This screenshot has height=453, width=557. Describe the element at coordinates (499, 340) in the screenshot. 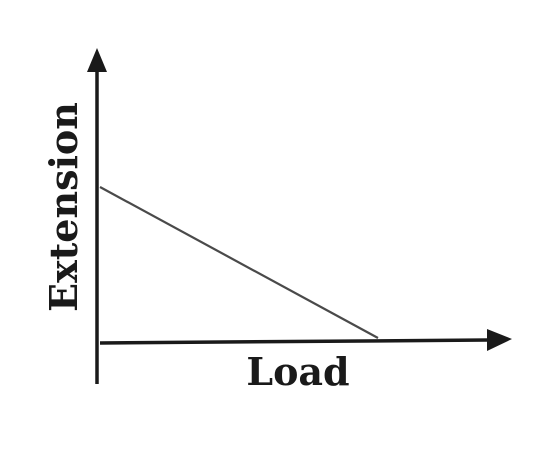

I see `x-axis-arrowhead` at that location.